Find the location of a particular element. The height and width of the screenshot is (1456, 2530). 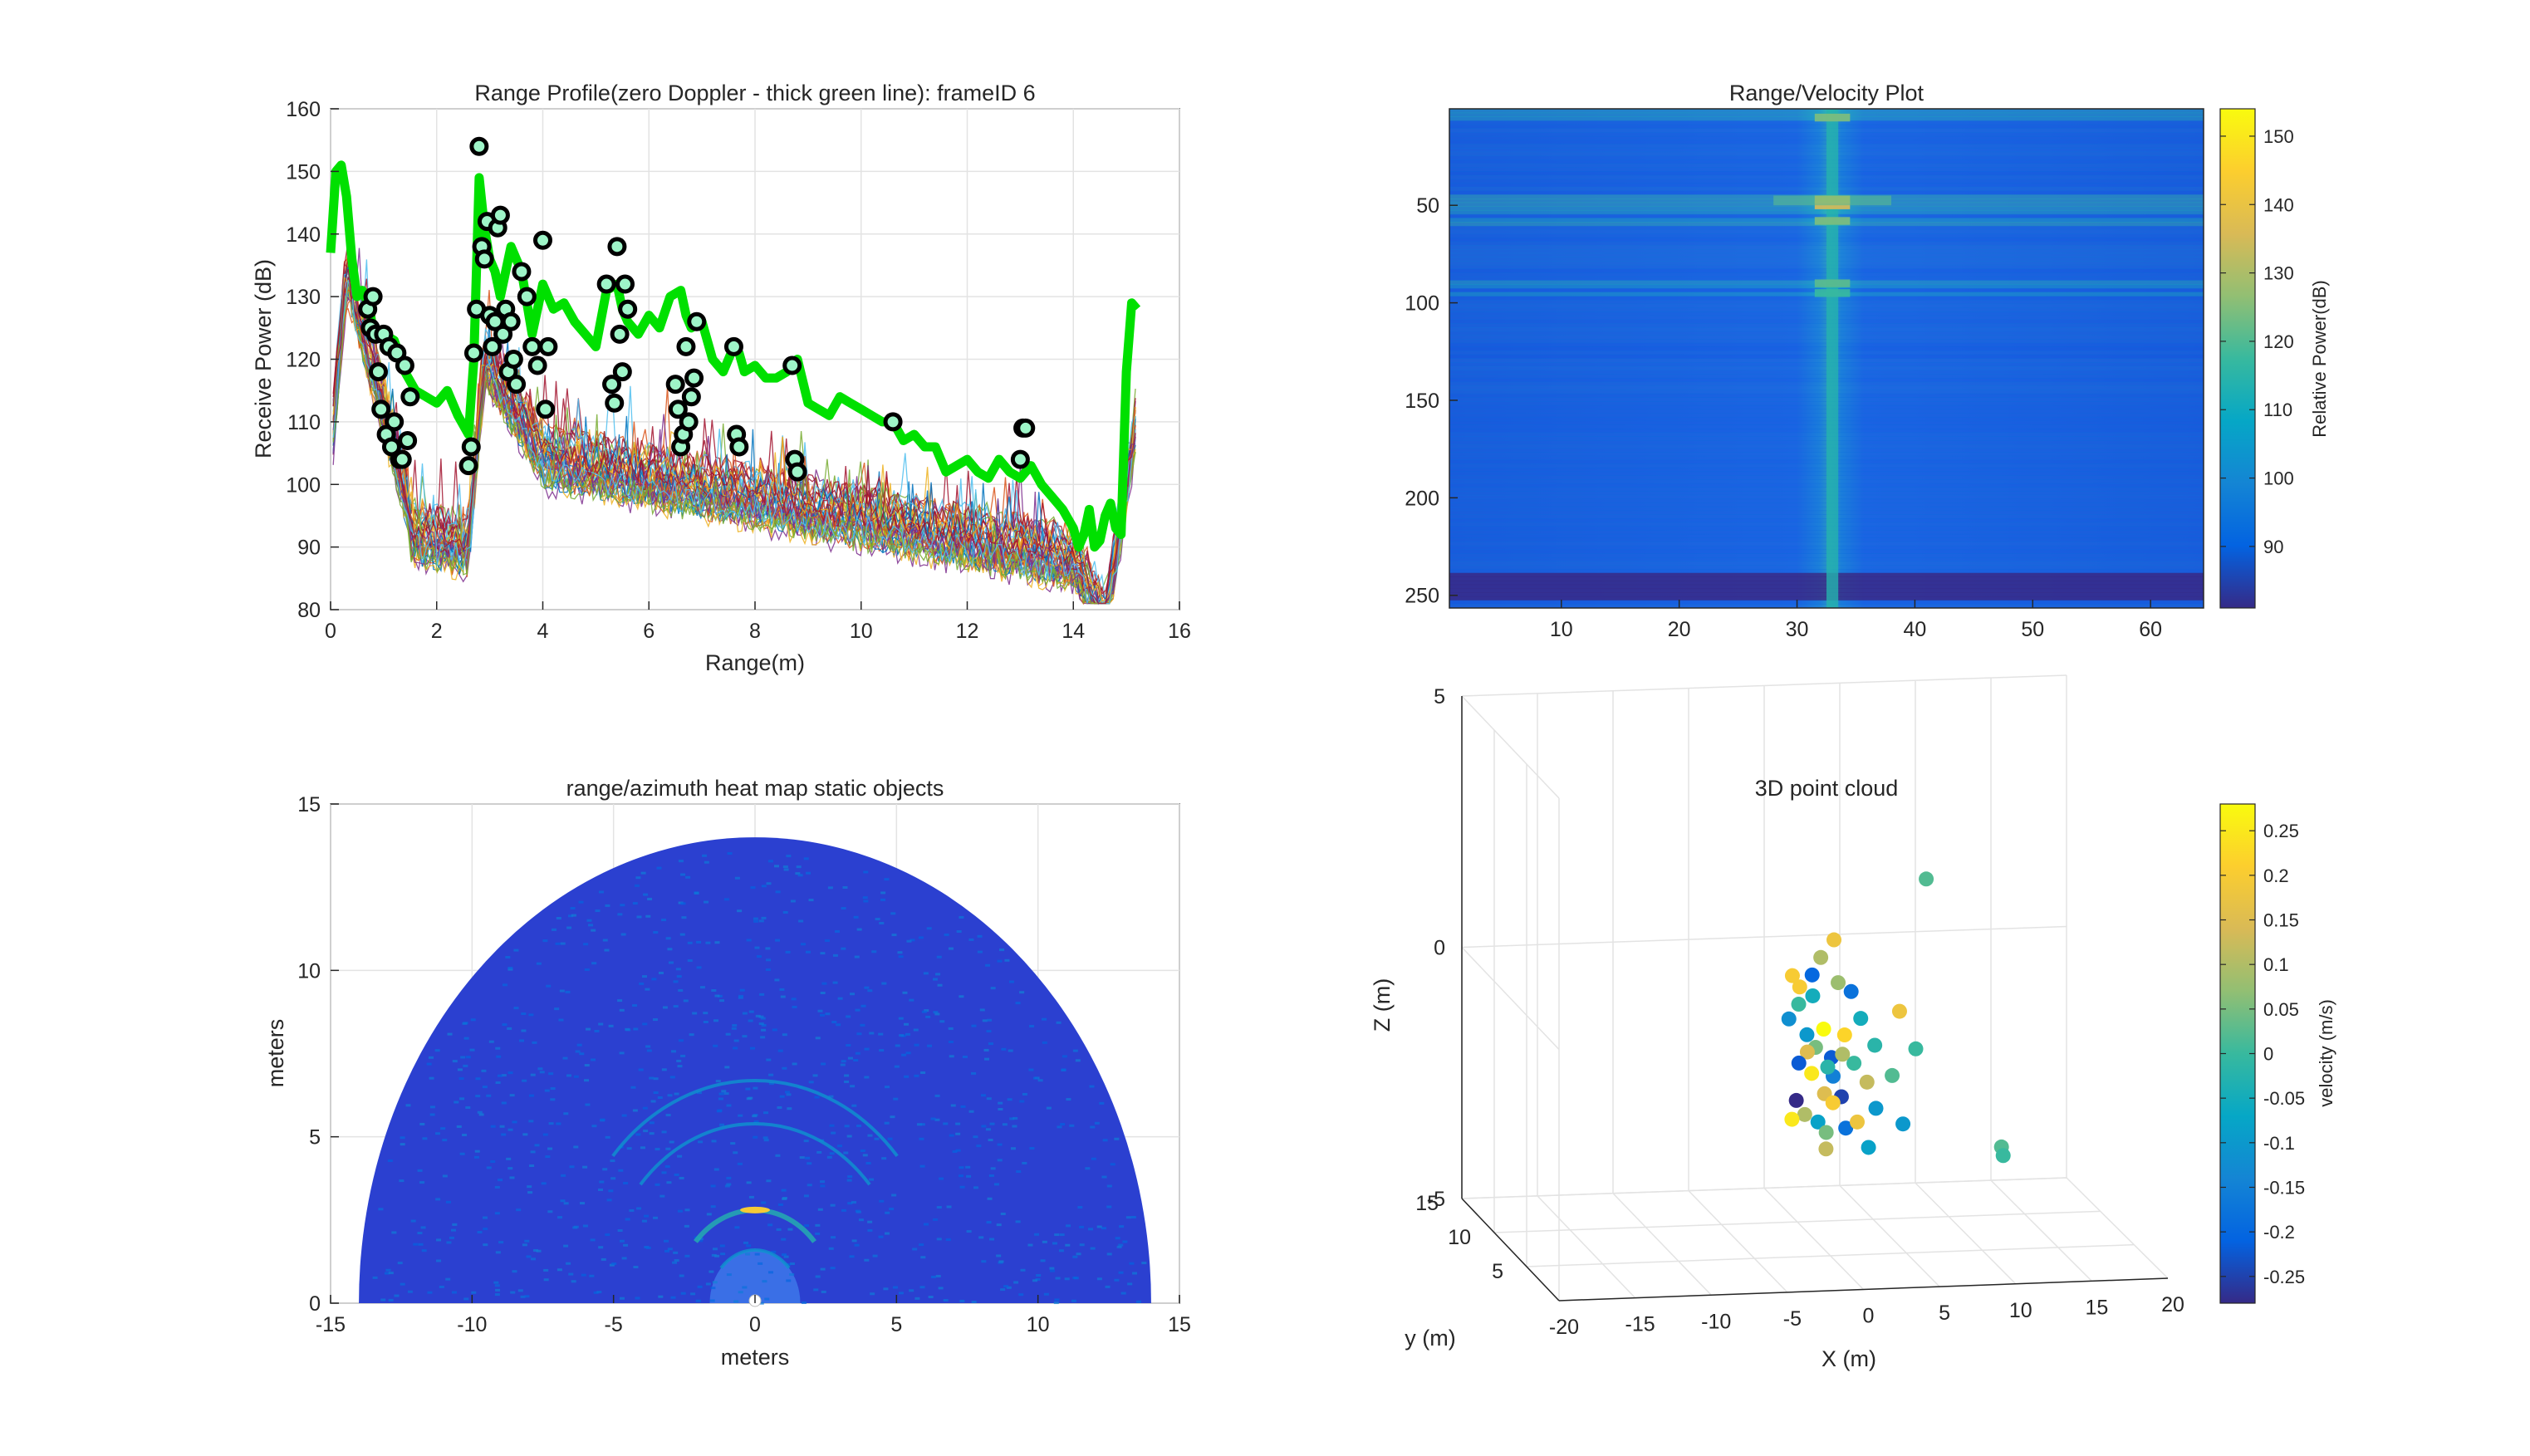

x-tick-label: 8 is located at coordinates (755, 631).